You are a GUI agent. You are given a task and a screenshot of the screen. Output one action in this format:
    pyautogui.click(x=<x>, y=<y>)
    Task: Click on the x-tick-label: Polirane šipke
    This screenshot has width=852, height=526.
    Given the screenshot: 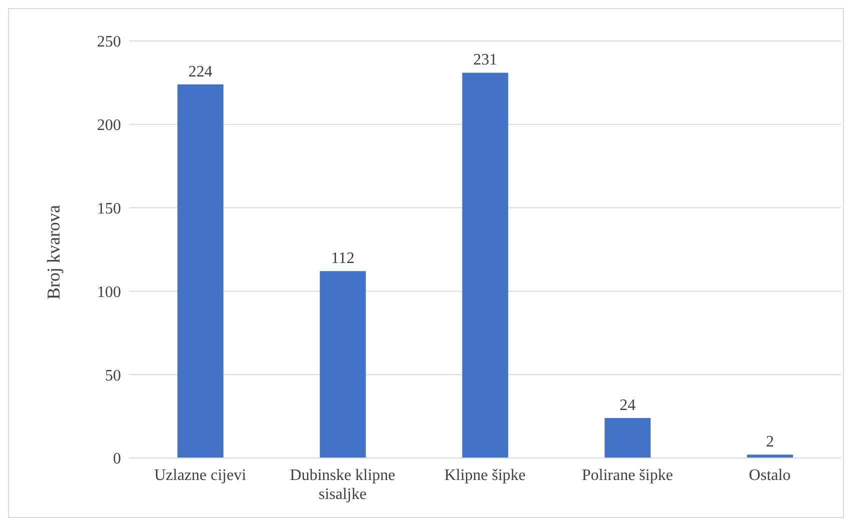 What is the action you would take?
    pyautogui.click(x=627, y=475)
    